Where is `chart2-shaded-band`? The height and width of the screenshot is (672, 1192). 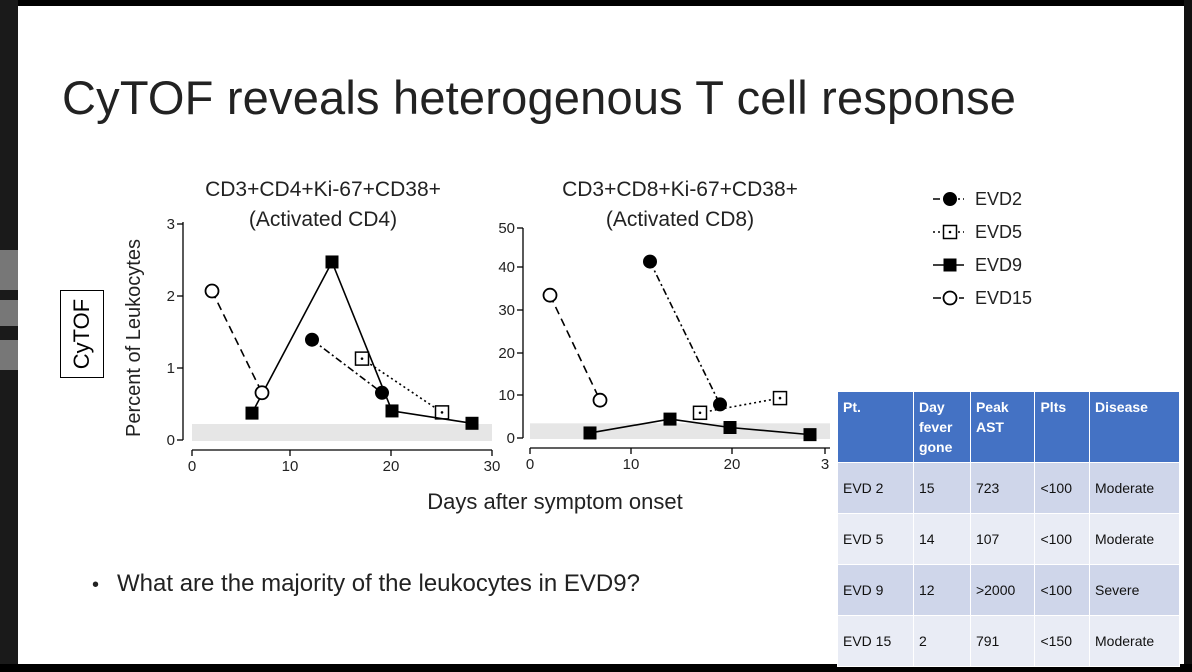 chart2-shaded-band is located at coordinates (680, 431).